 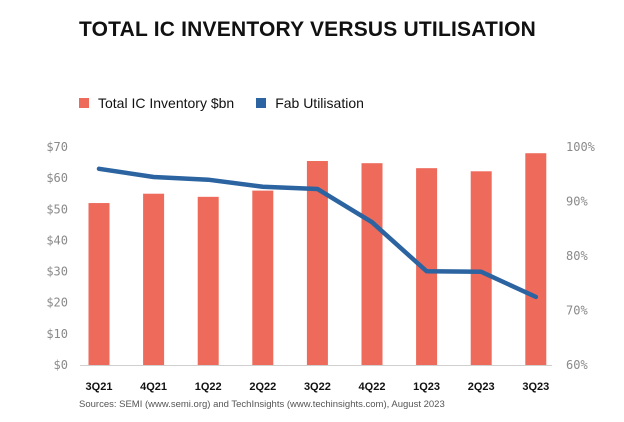 I want to click on legend-swatch-utilisation, so click(x=261, y=103).